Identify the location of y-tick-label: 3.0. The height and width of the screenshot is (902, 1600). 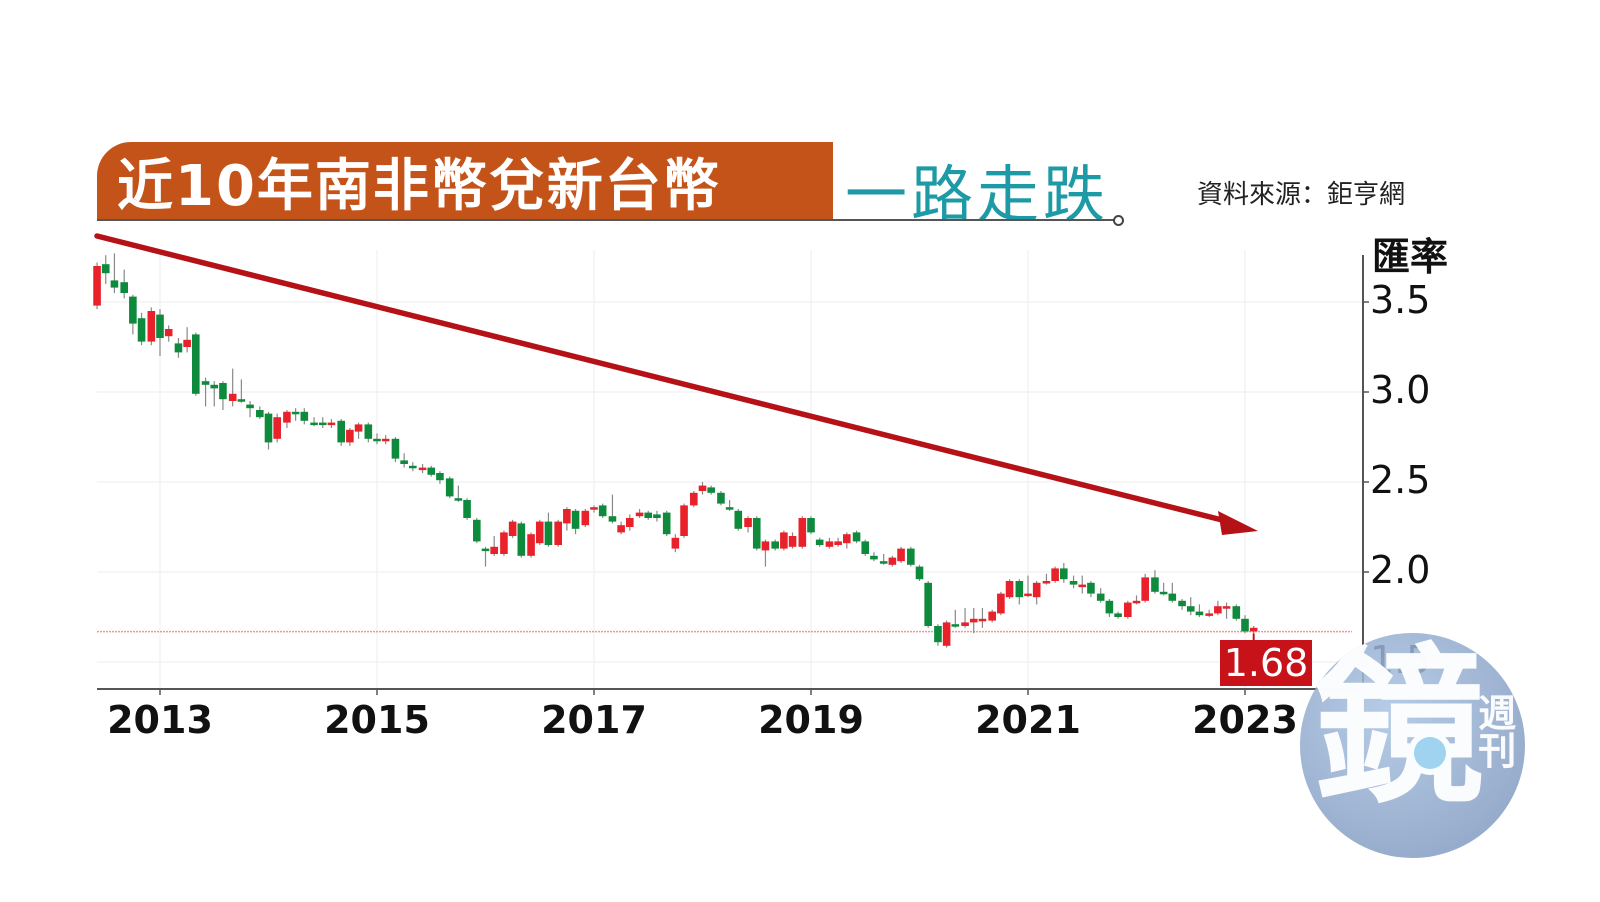
(1400, 390).